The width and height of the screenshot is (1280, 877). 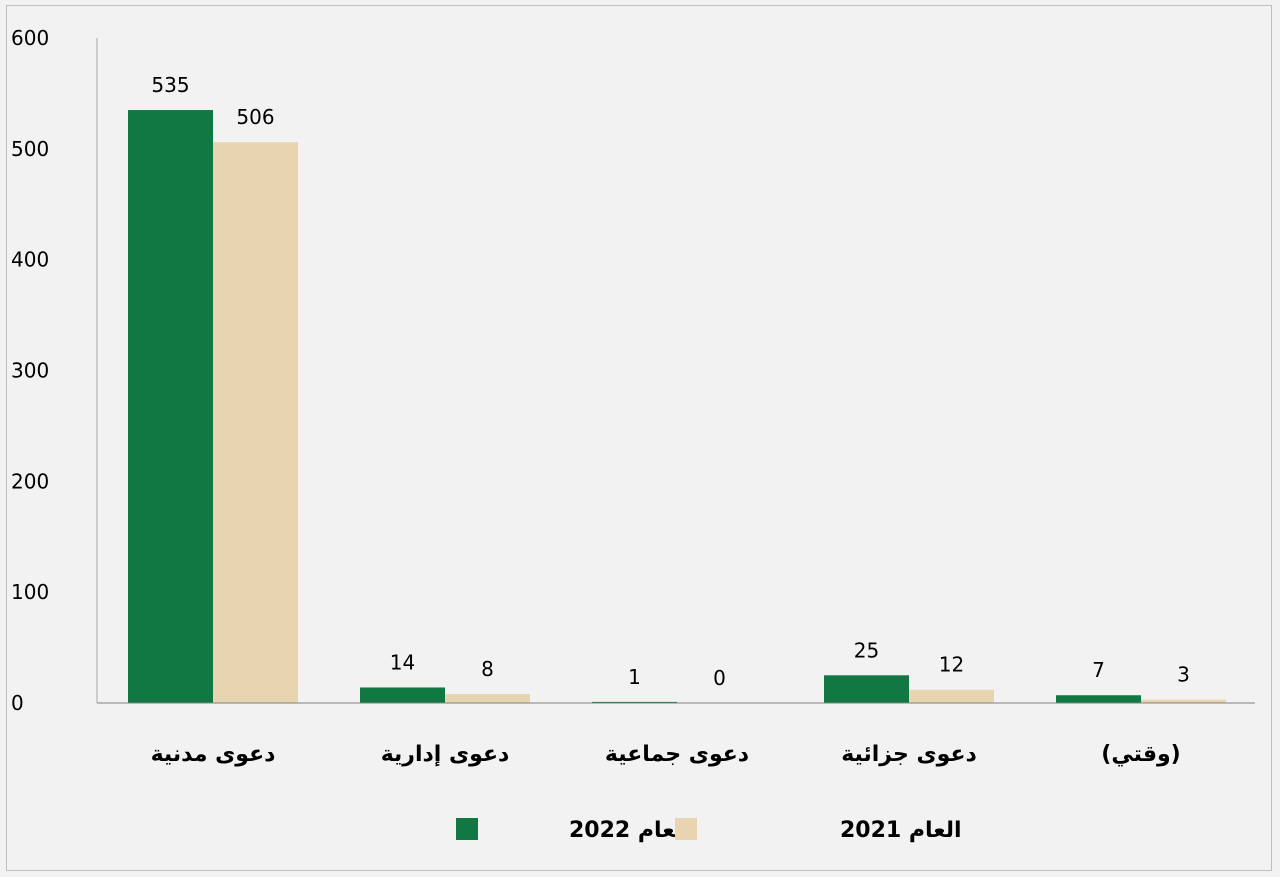 I want to click on category-label: دعوى مدنية, so click(x=213, y=754).